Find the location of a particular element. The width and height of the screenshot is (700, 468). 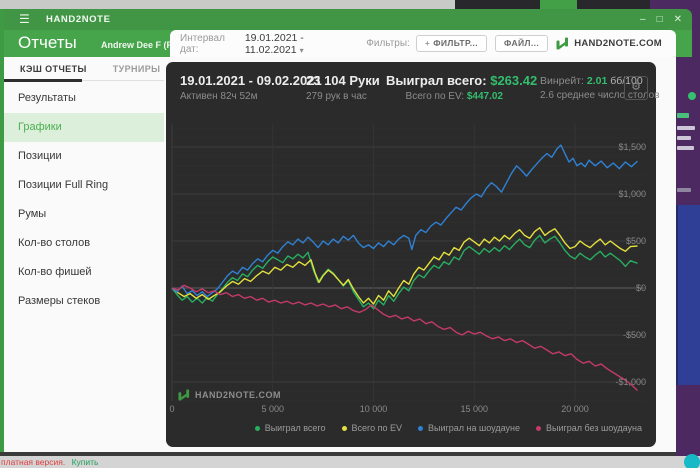

y-axis-label: $0 is located at coordinates (640, 287).